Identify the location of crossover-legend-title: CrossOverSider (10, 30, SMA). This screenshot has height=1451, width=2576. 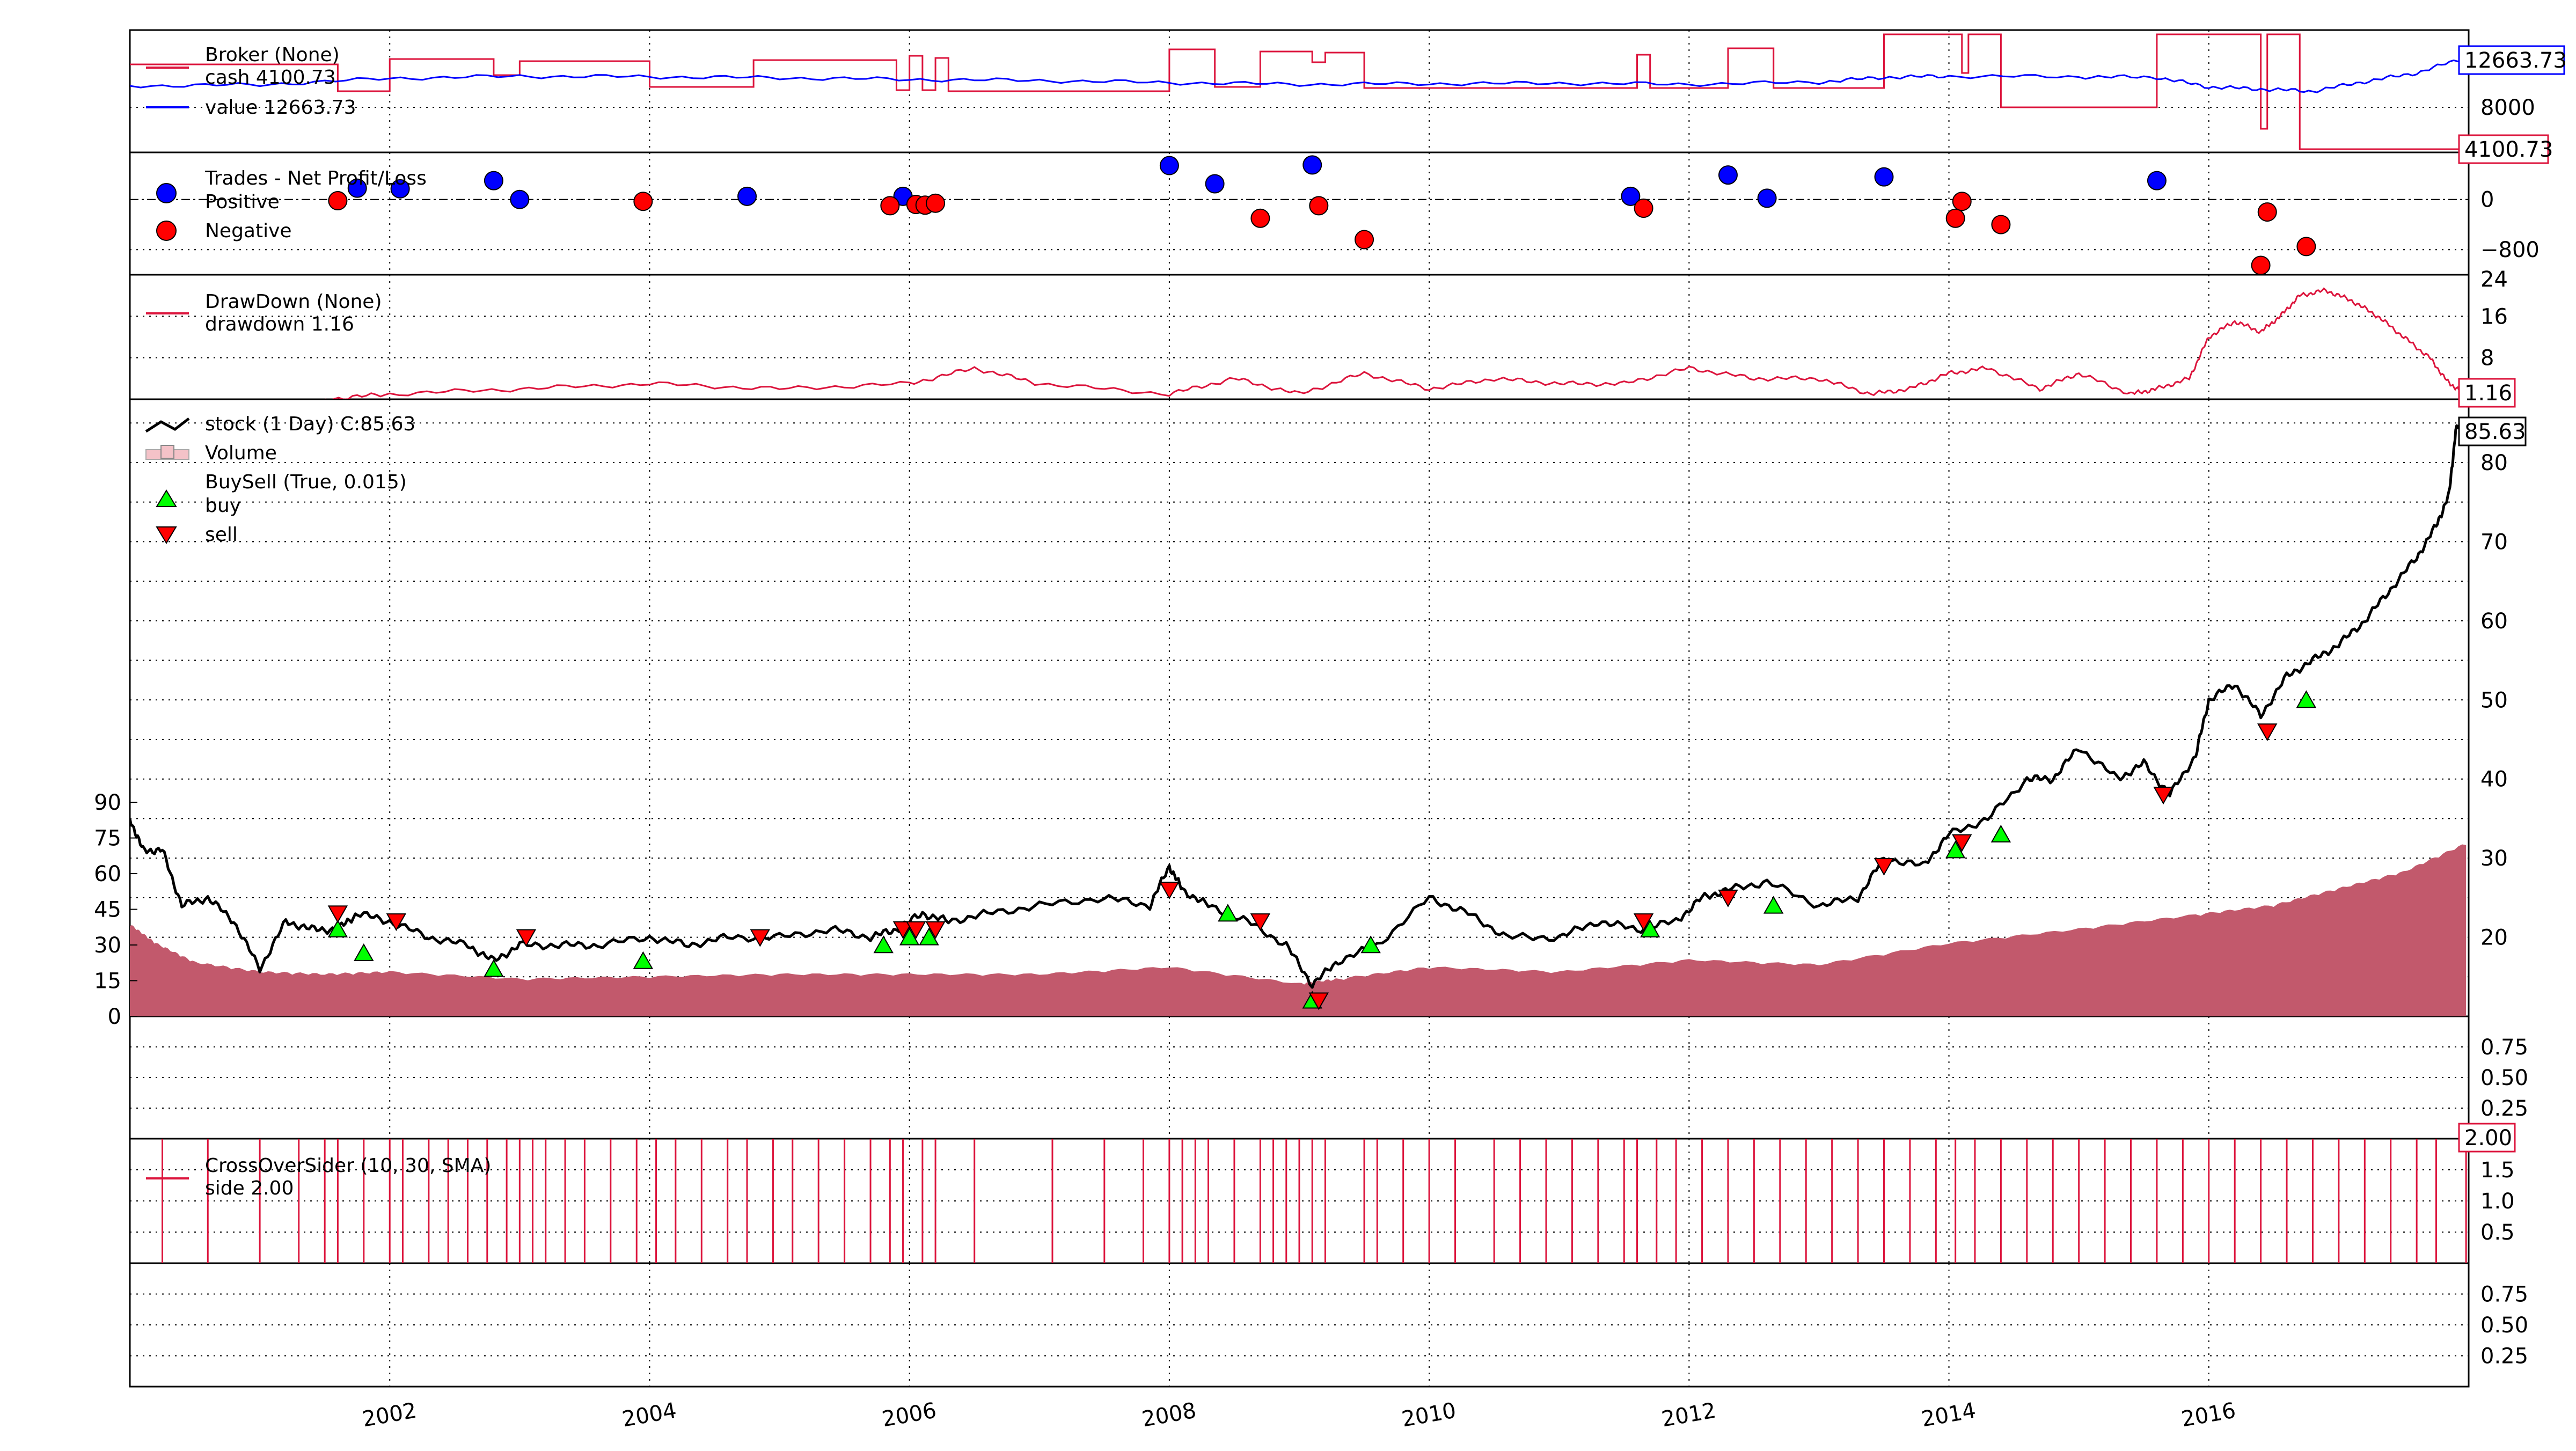
(348, 1166).